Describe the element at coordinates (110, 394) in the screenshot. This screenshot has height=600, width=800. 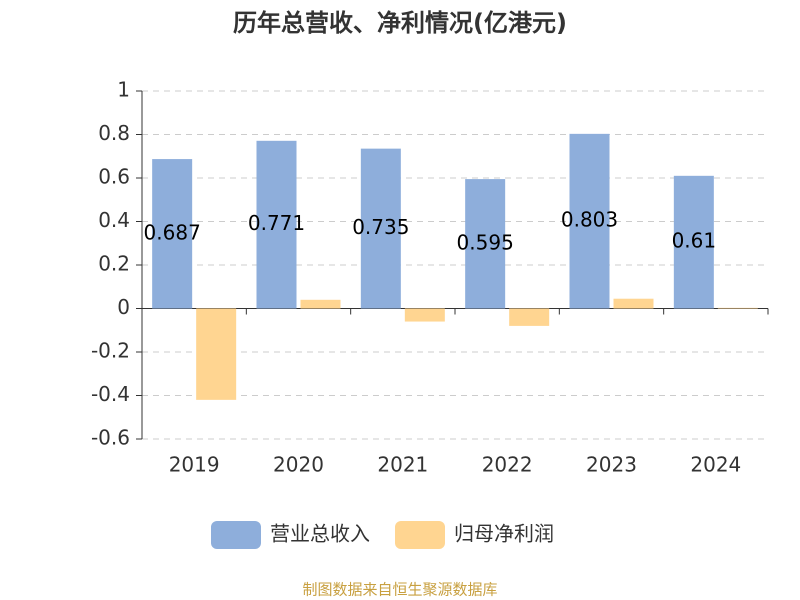
I see `y-tick-label: -0.4` at that location.